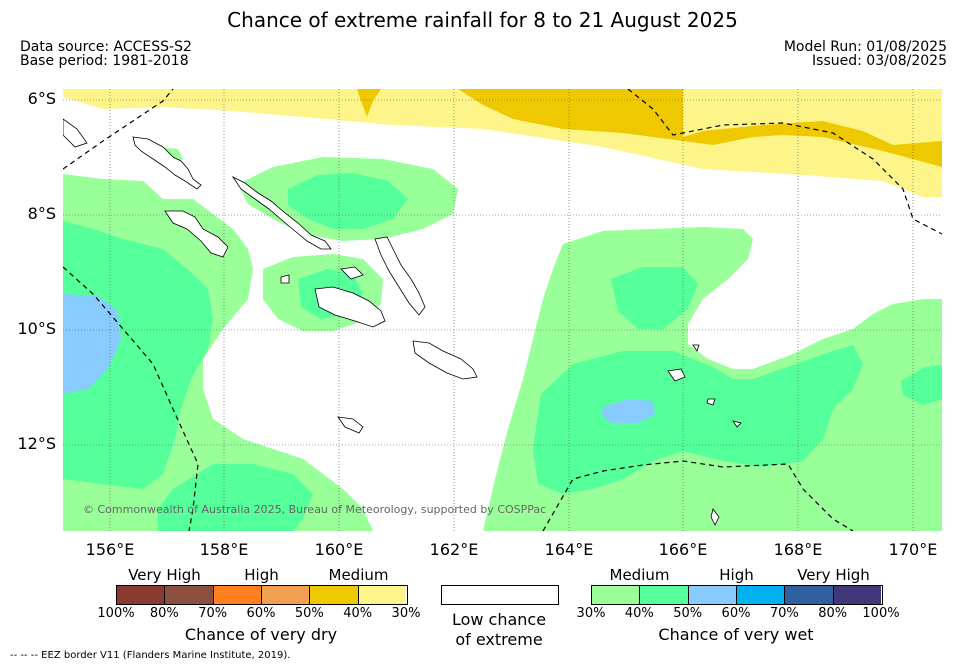 Image resolution: width=965 pixels, height=667 pixels. I want to click on rennell-island, so click(350, 425).